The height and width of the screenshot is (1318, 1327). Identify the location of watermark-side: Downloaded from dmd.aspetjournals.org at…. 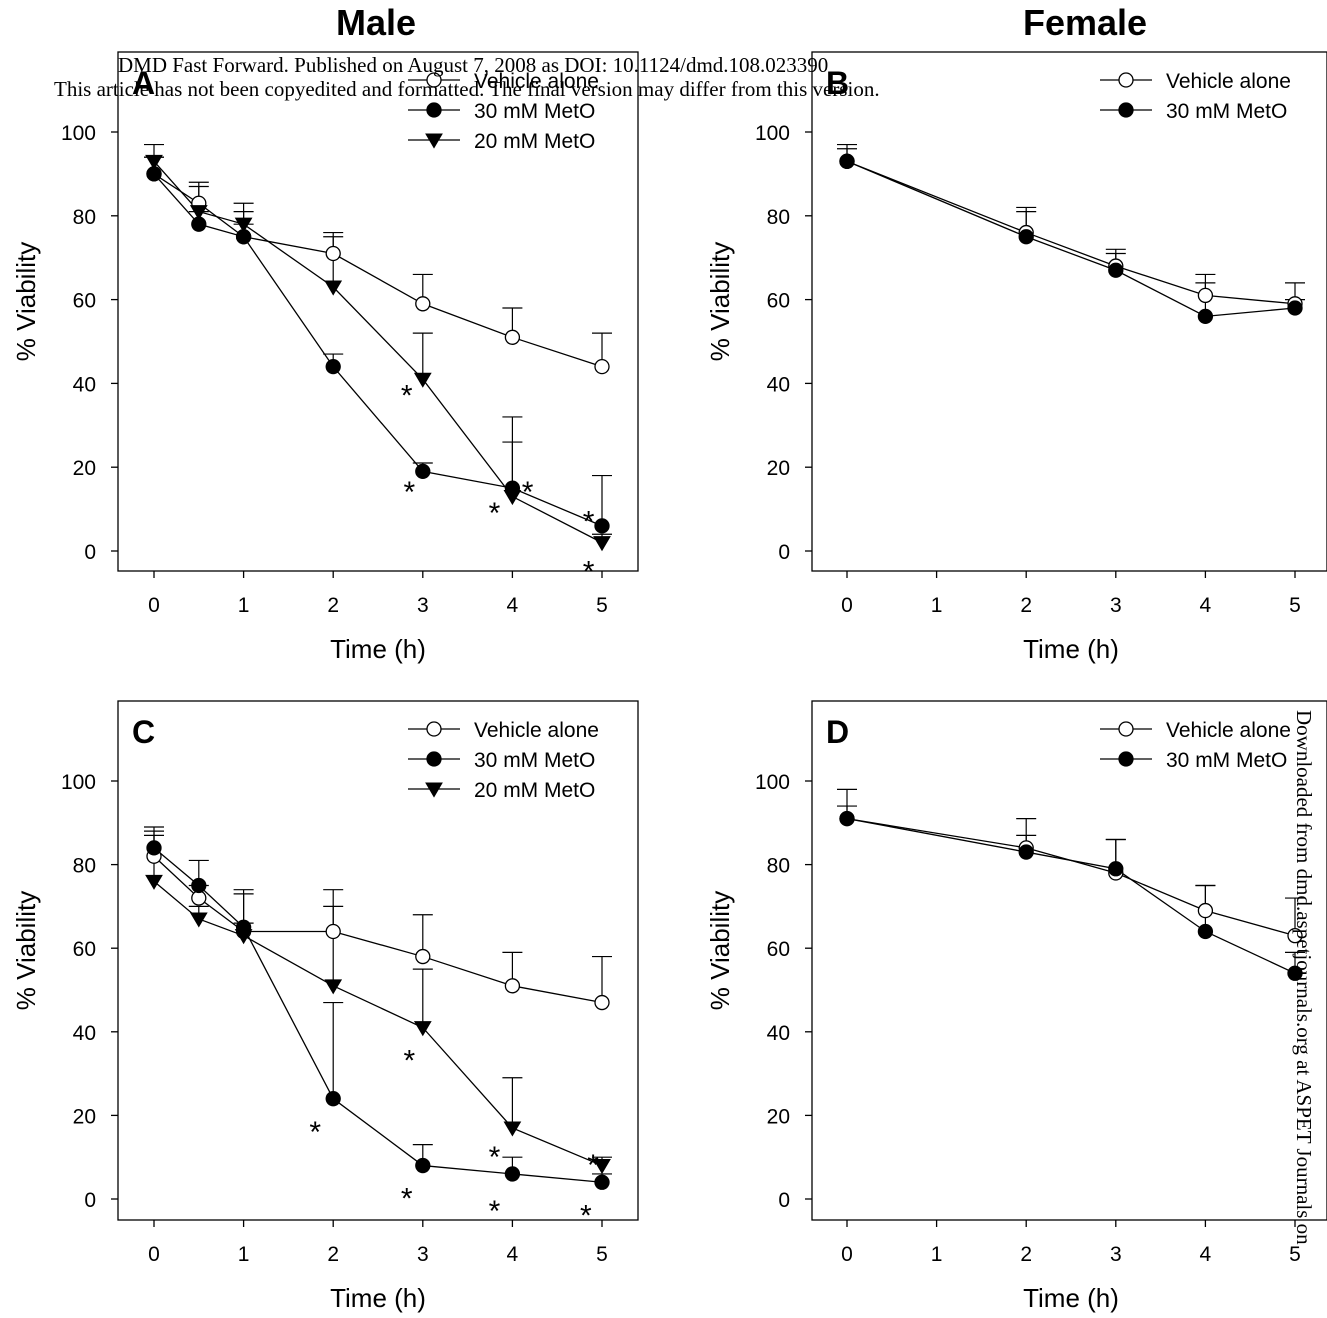
(1304, 977).